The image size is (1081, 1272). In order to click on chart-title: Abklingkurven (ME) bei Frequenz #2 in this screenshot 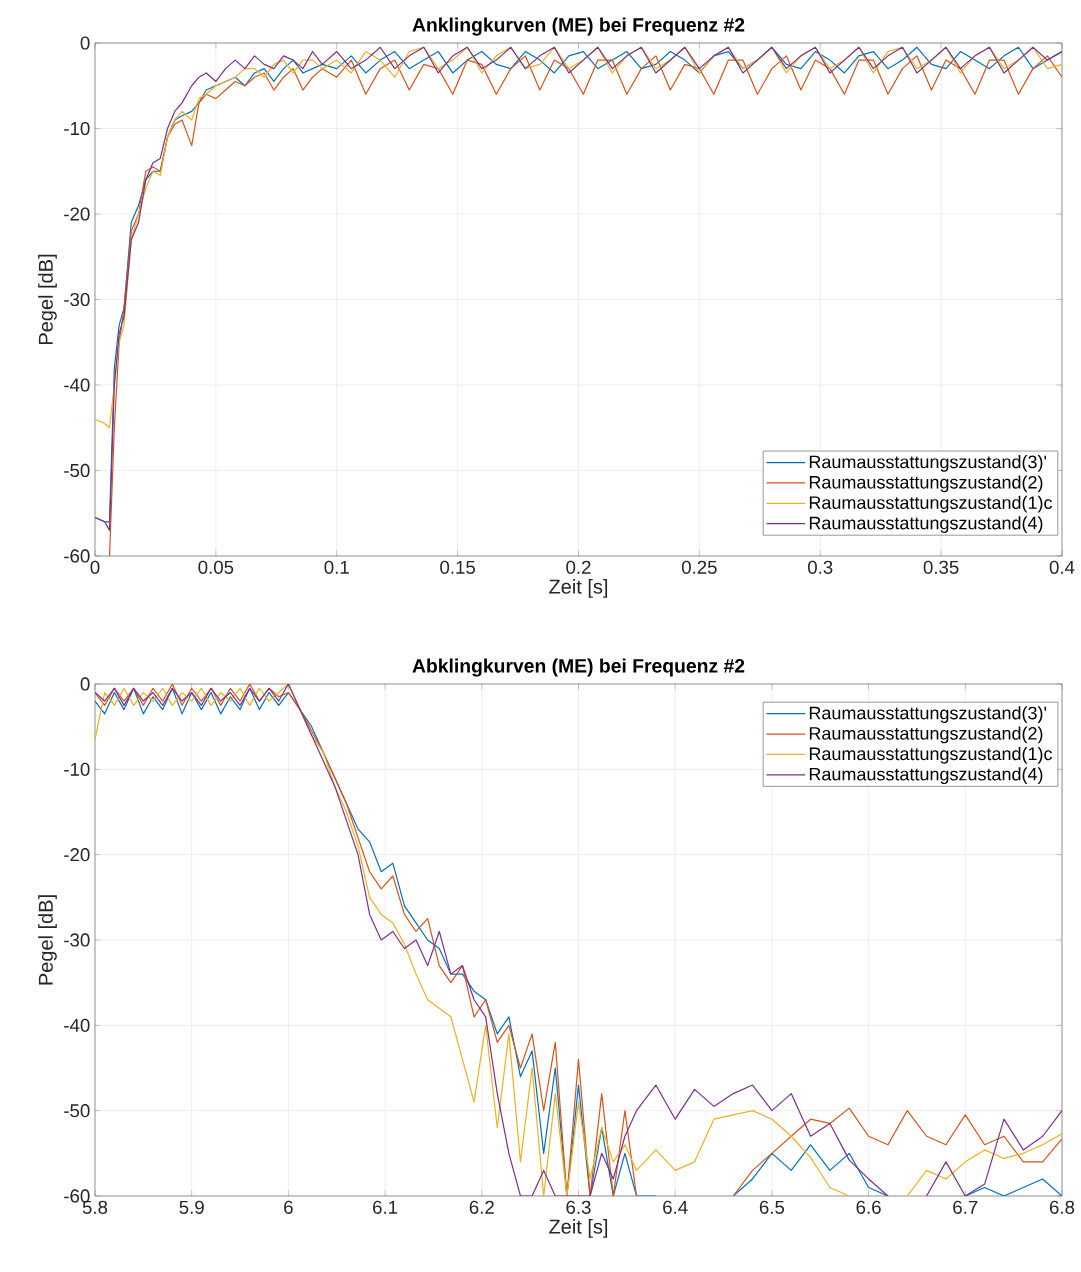, I will do `click(578, 667)`.